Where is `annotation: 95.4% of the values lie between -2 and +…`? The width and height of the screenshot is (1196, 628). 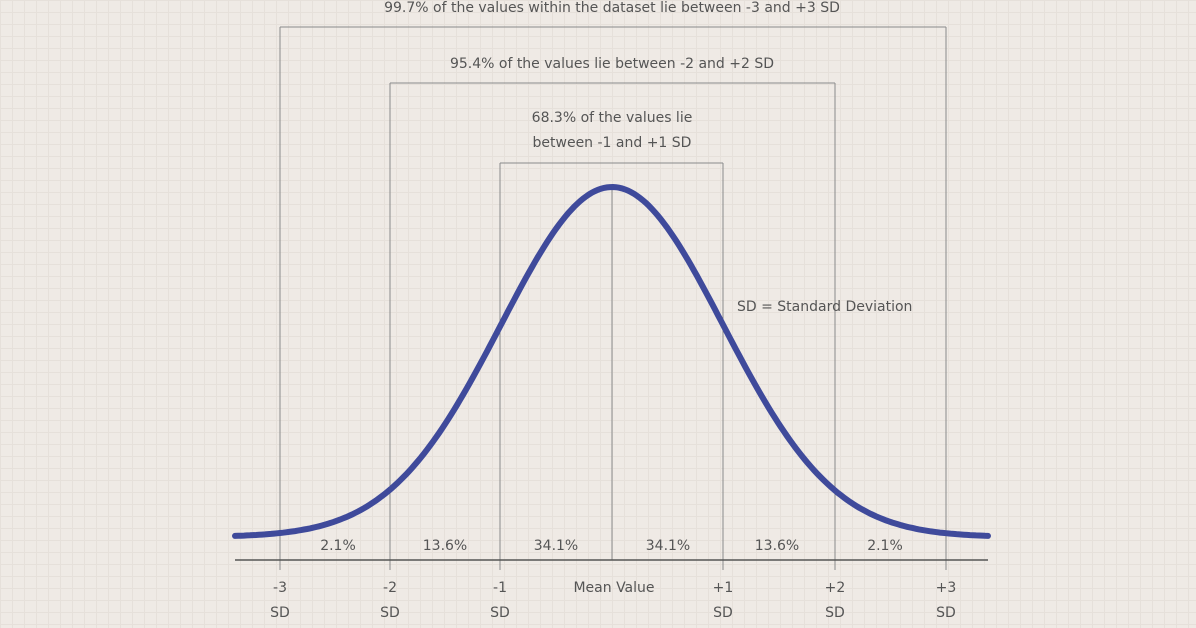
annotation: 95.4% of the values lie between -2 and +… is located at coordinates (612, 64).